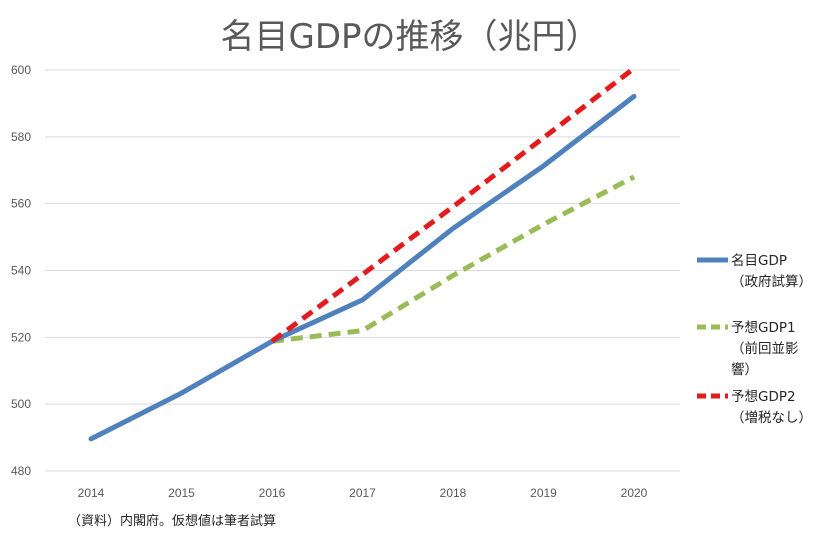  Describe the element at coordinates (634, 493) in the screenshot. I see `x-tick-label: 2020` at that location.